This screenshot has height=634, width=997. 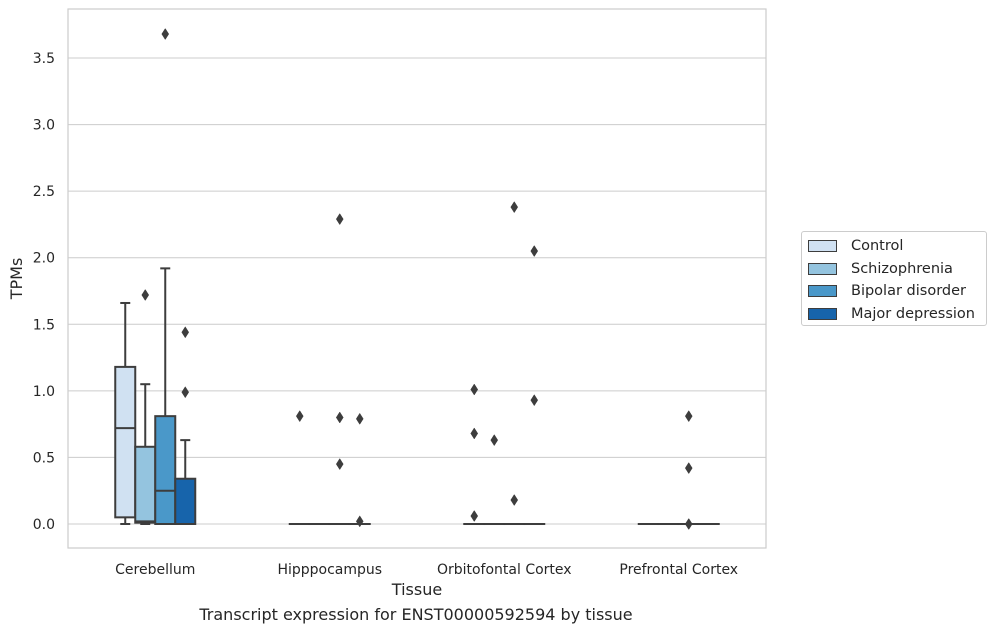 What do you see at coordinates (44, 392) in the screenshot?
I see `y-tick-label: 1.0` at bounding box center [44, 392].